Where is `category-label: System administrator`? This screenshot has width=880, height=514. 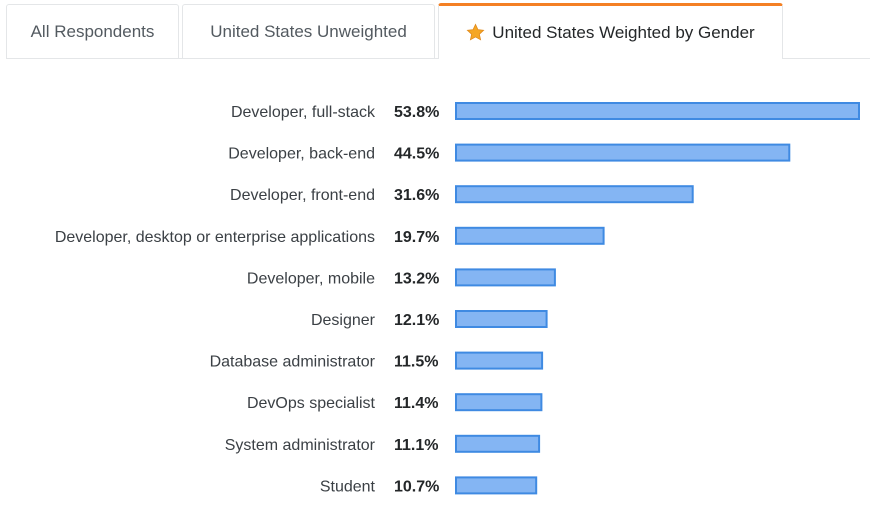 category-label: System administrator is located at coordinates (300, 445).